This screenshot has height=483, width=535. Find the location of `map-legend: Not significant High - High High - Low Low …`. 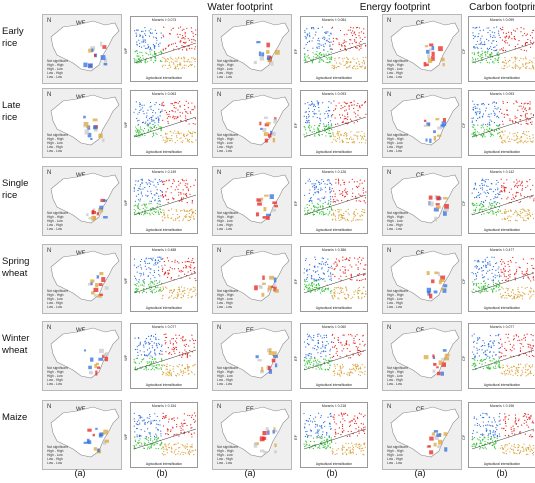

map-legend: Not significant High - High High - Low Low … is located at coordinates (57, 221).